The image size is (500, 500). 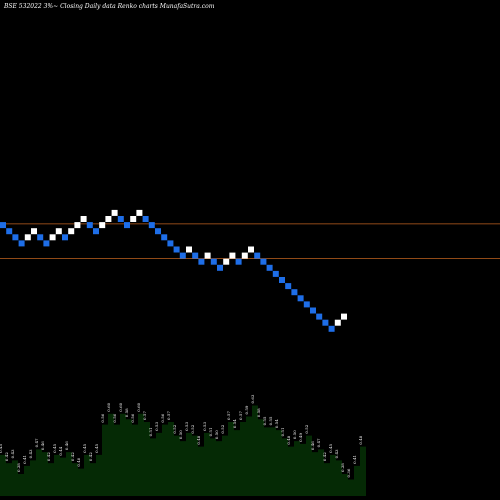 I want to click on volume-label: 0.59, so click(x=246, y=409).